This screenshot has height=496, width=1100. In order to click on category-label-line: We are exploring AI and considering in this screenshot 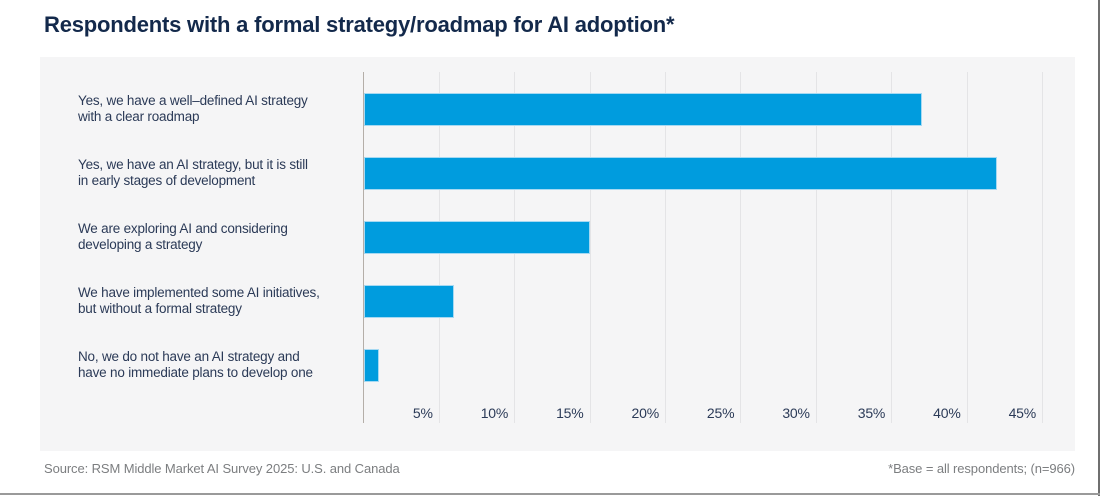, I will do `click(183, 228)`.